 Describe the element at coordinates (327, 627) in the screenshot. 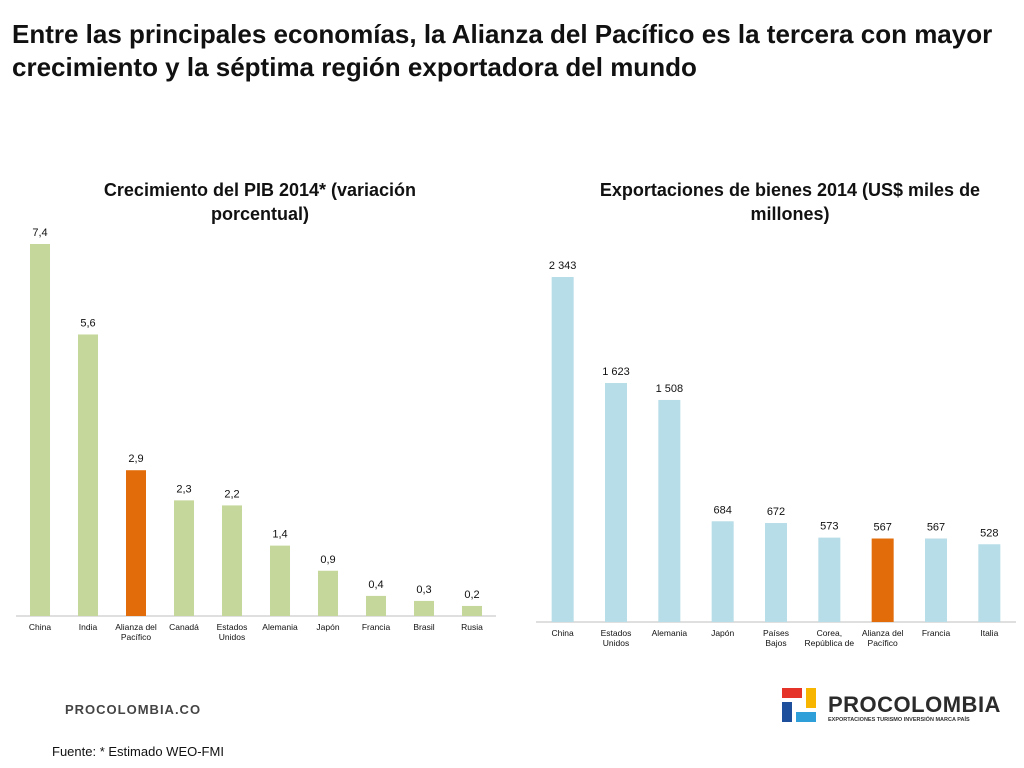

I see `gdp-category-label: Japón` at that location.